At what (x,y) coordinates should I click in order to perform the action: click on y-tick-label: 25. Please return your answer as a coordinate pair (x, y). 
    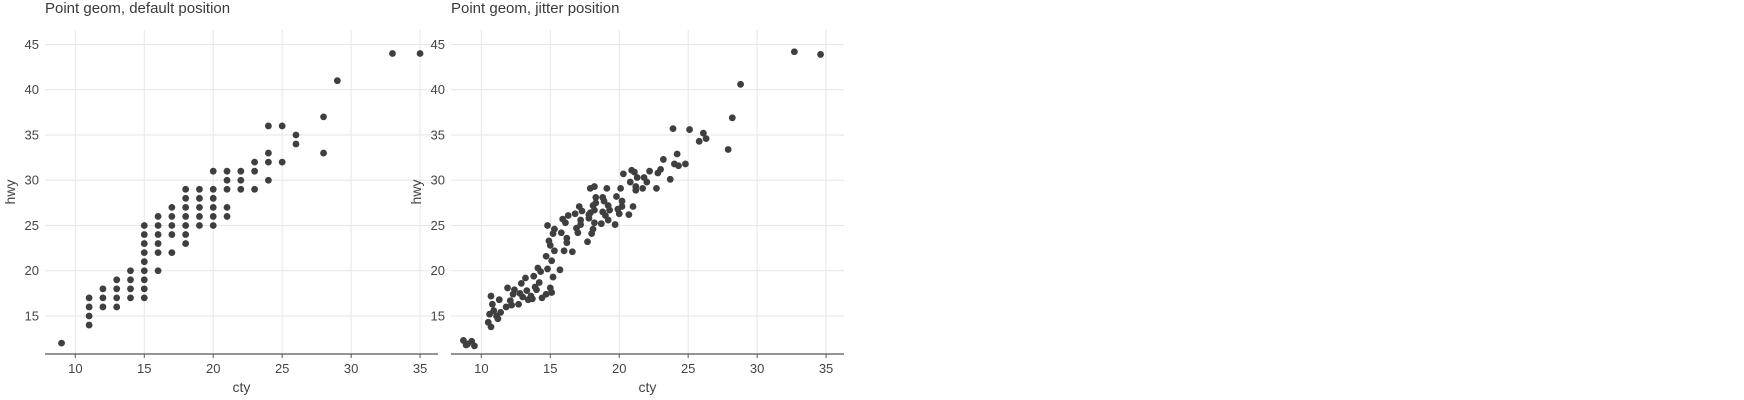
    Looking at the image, I should click on (32, 225).